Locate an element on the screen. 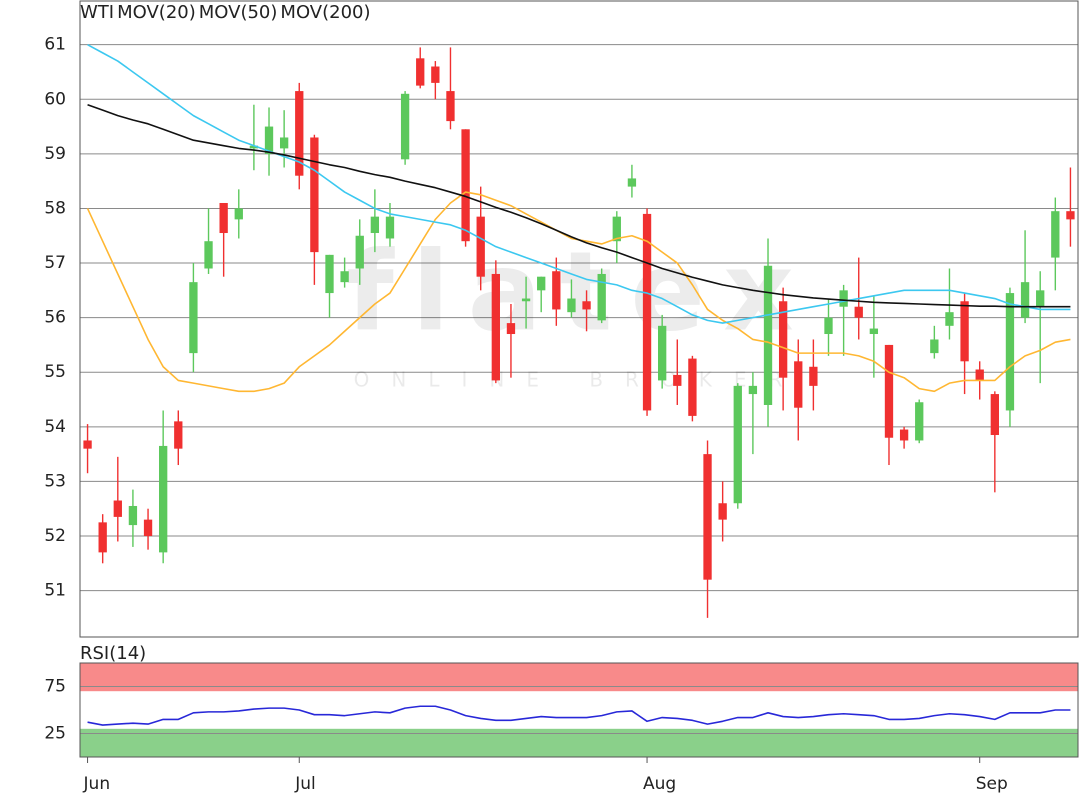 The image size is (1080, 800). legend-entry: RSI(14) is located at coordinates (113, 653).